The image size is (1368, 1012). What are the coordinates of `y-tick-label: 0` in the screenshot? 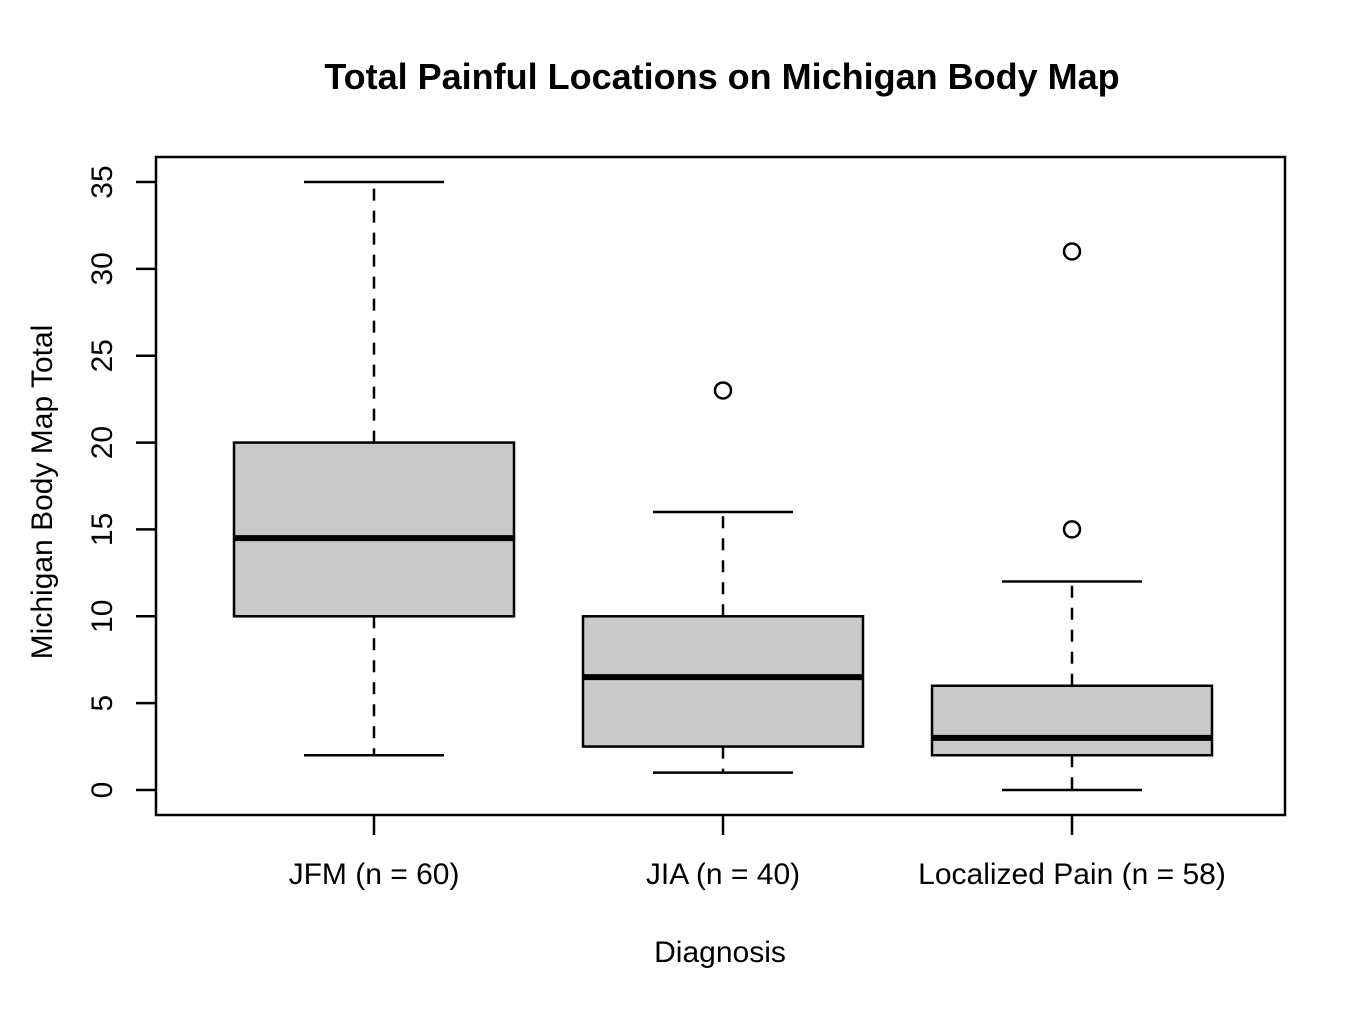 It's located at (102, 790).